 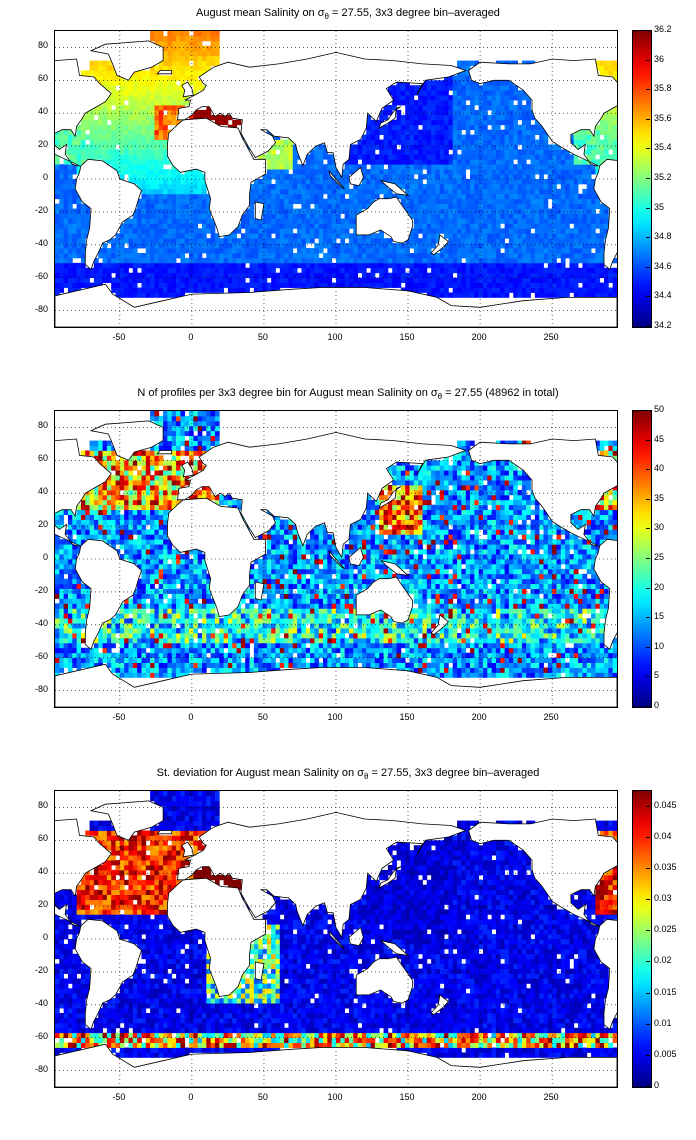 What do you see at coordinates (659, 557) in the screenshot?
I see `colorbar-tick-label: 25` at bounding box center [659, 557].